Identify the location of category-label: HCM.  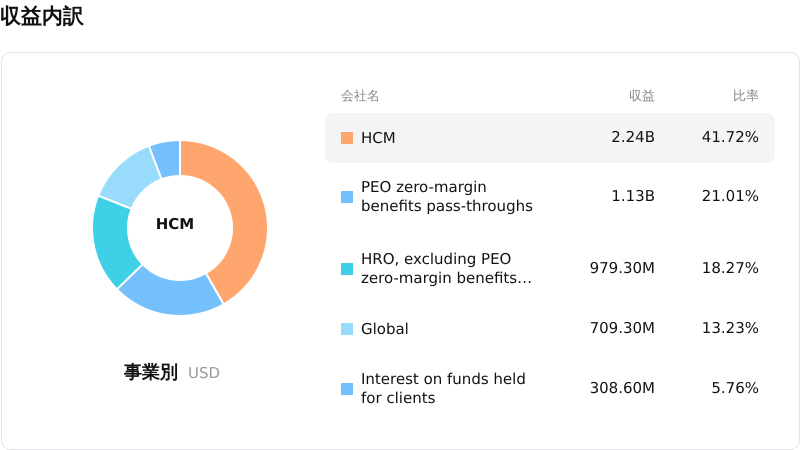
(175, 224).